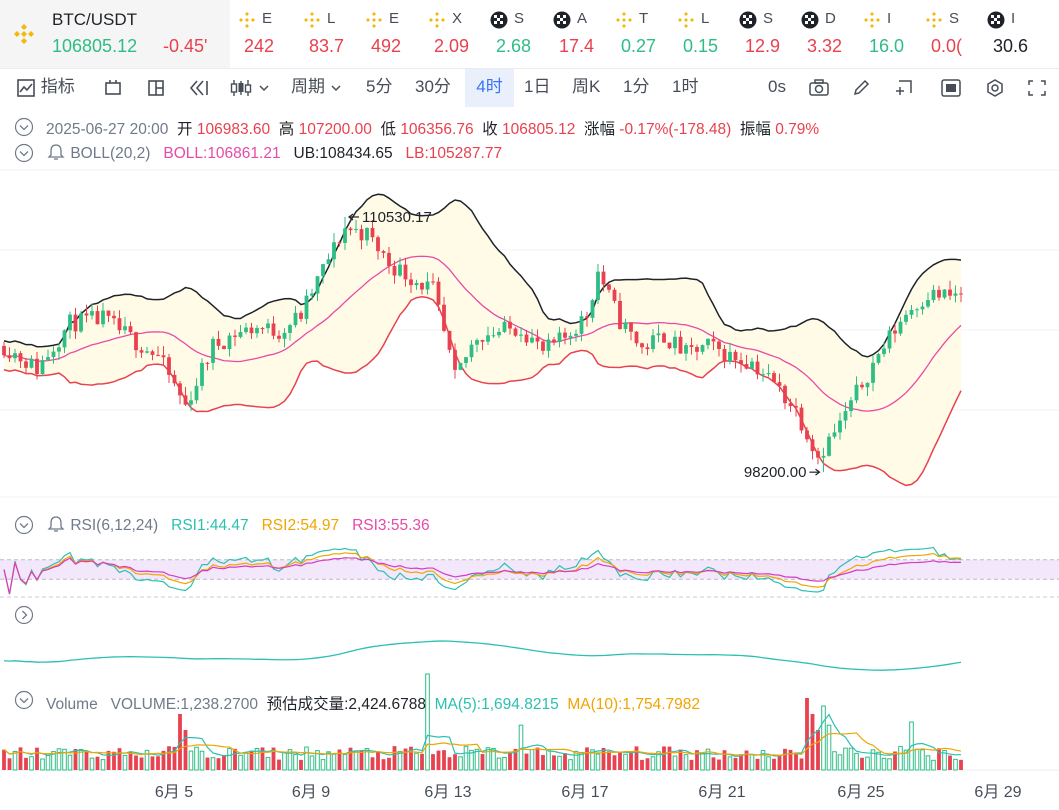 The image size is (1059, 810). I want to click on layout-split-button, so click(156, 88).